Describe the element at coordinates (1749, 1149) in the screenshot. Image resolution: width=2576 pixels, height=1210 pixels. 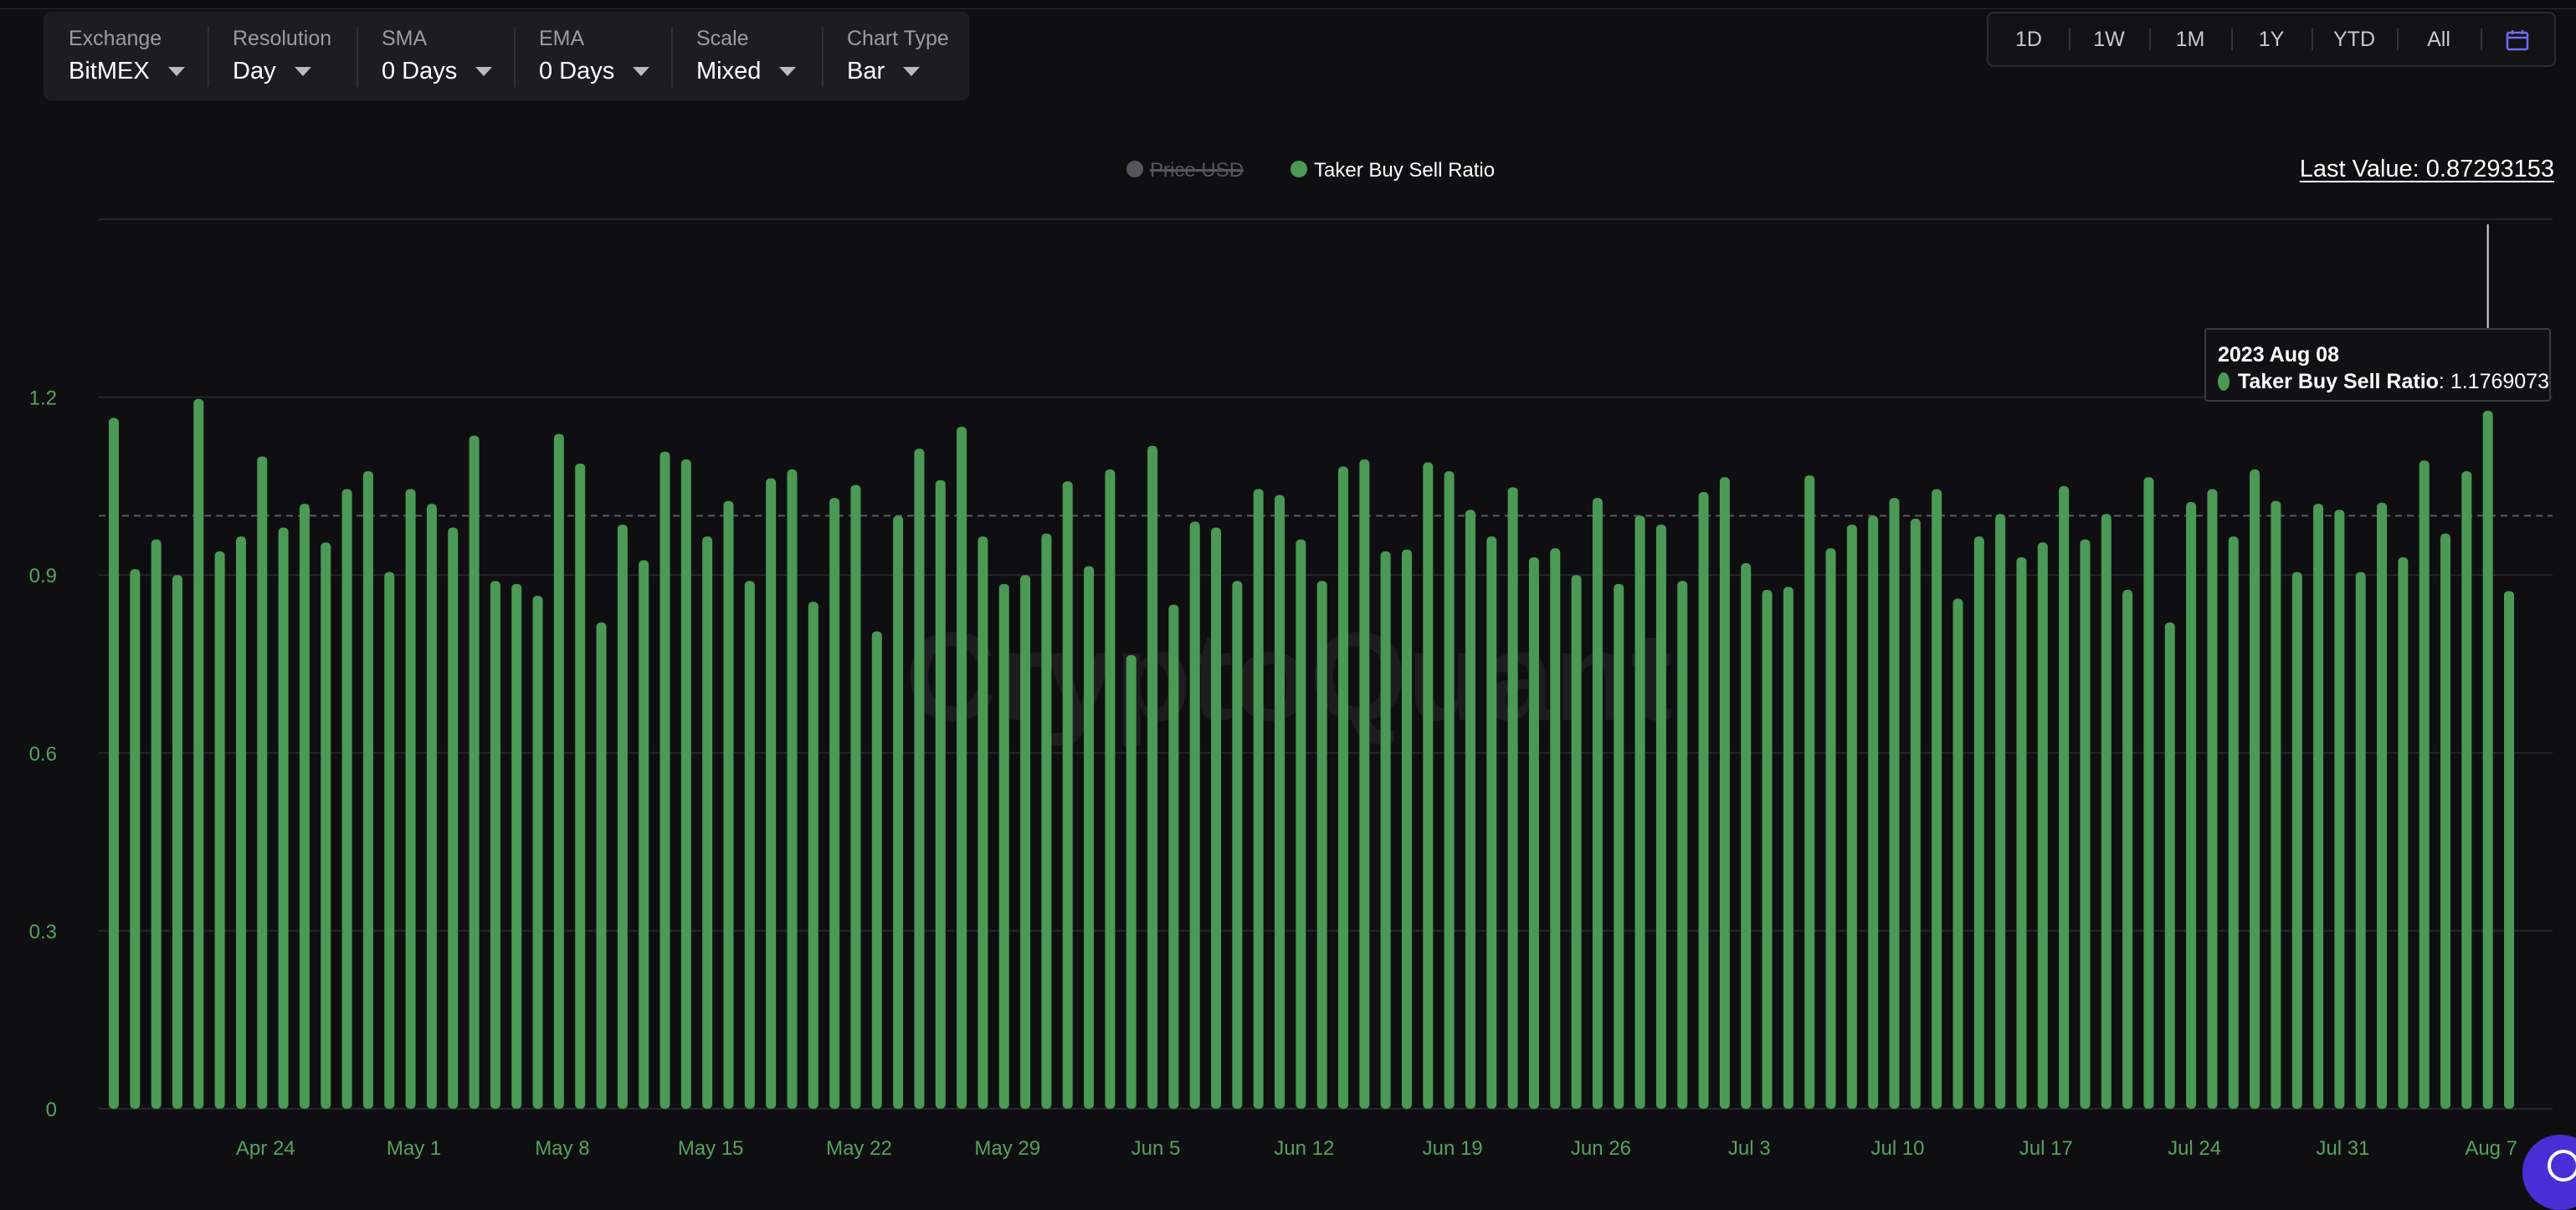
I see `x-tick-label: Jul 3` at that location.